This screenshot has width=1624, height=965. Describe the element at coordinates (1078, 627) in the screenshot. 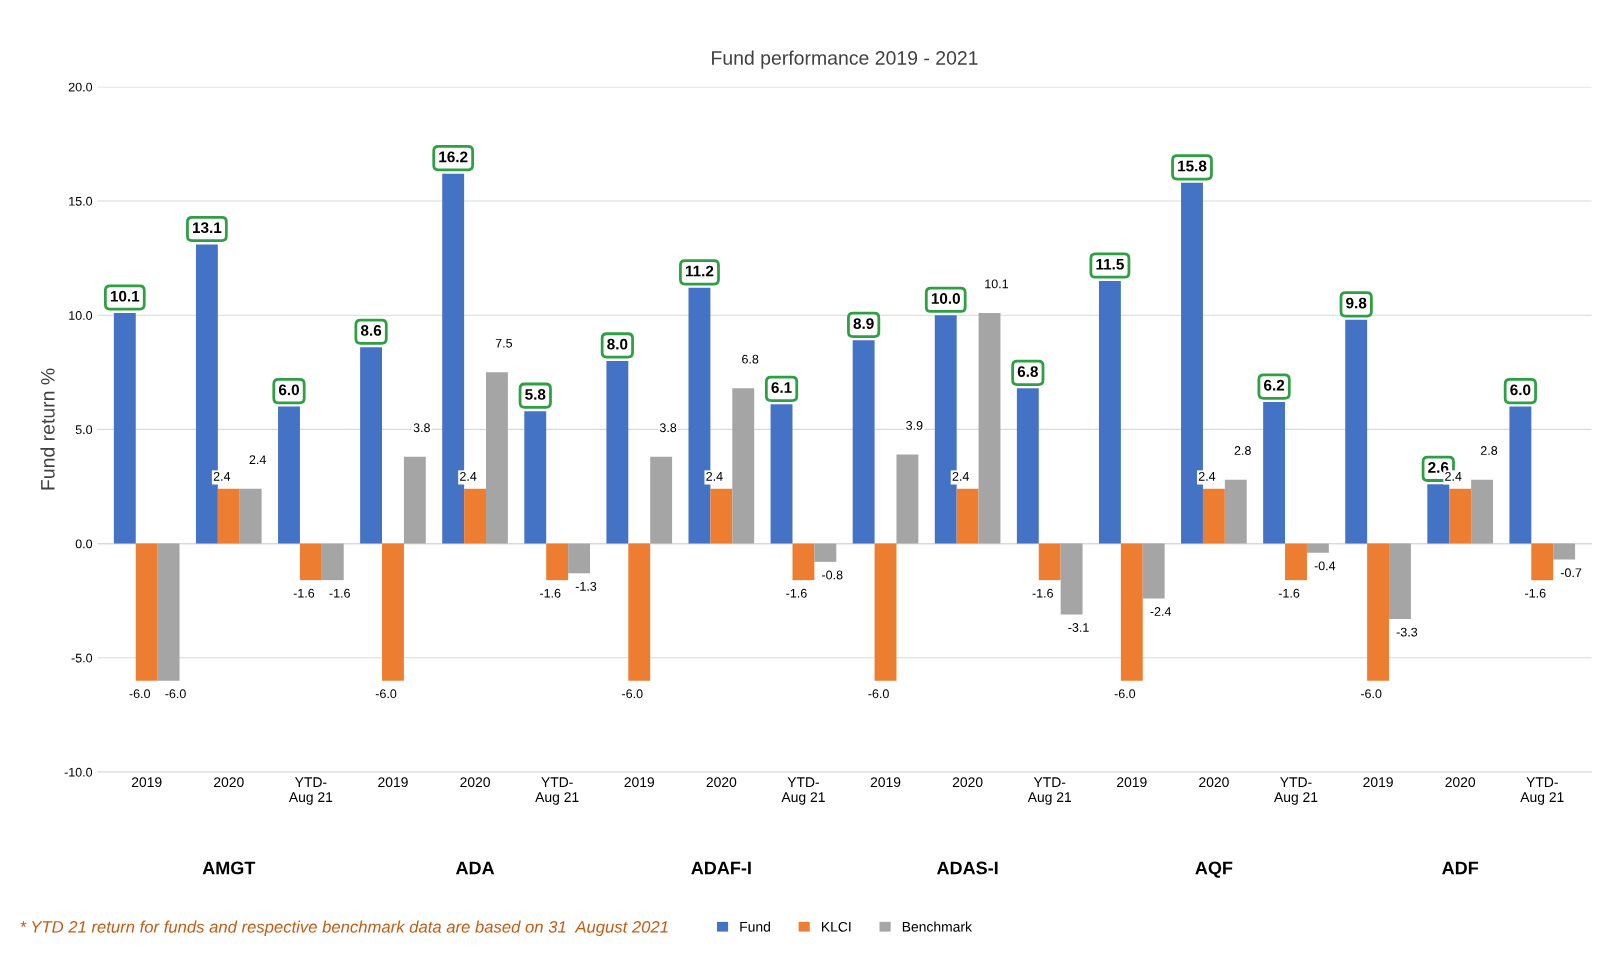

I see `data-label: -3.1` at that location.